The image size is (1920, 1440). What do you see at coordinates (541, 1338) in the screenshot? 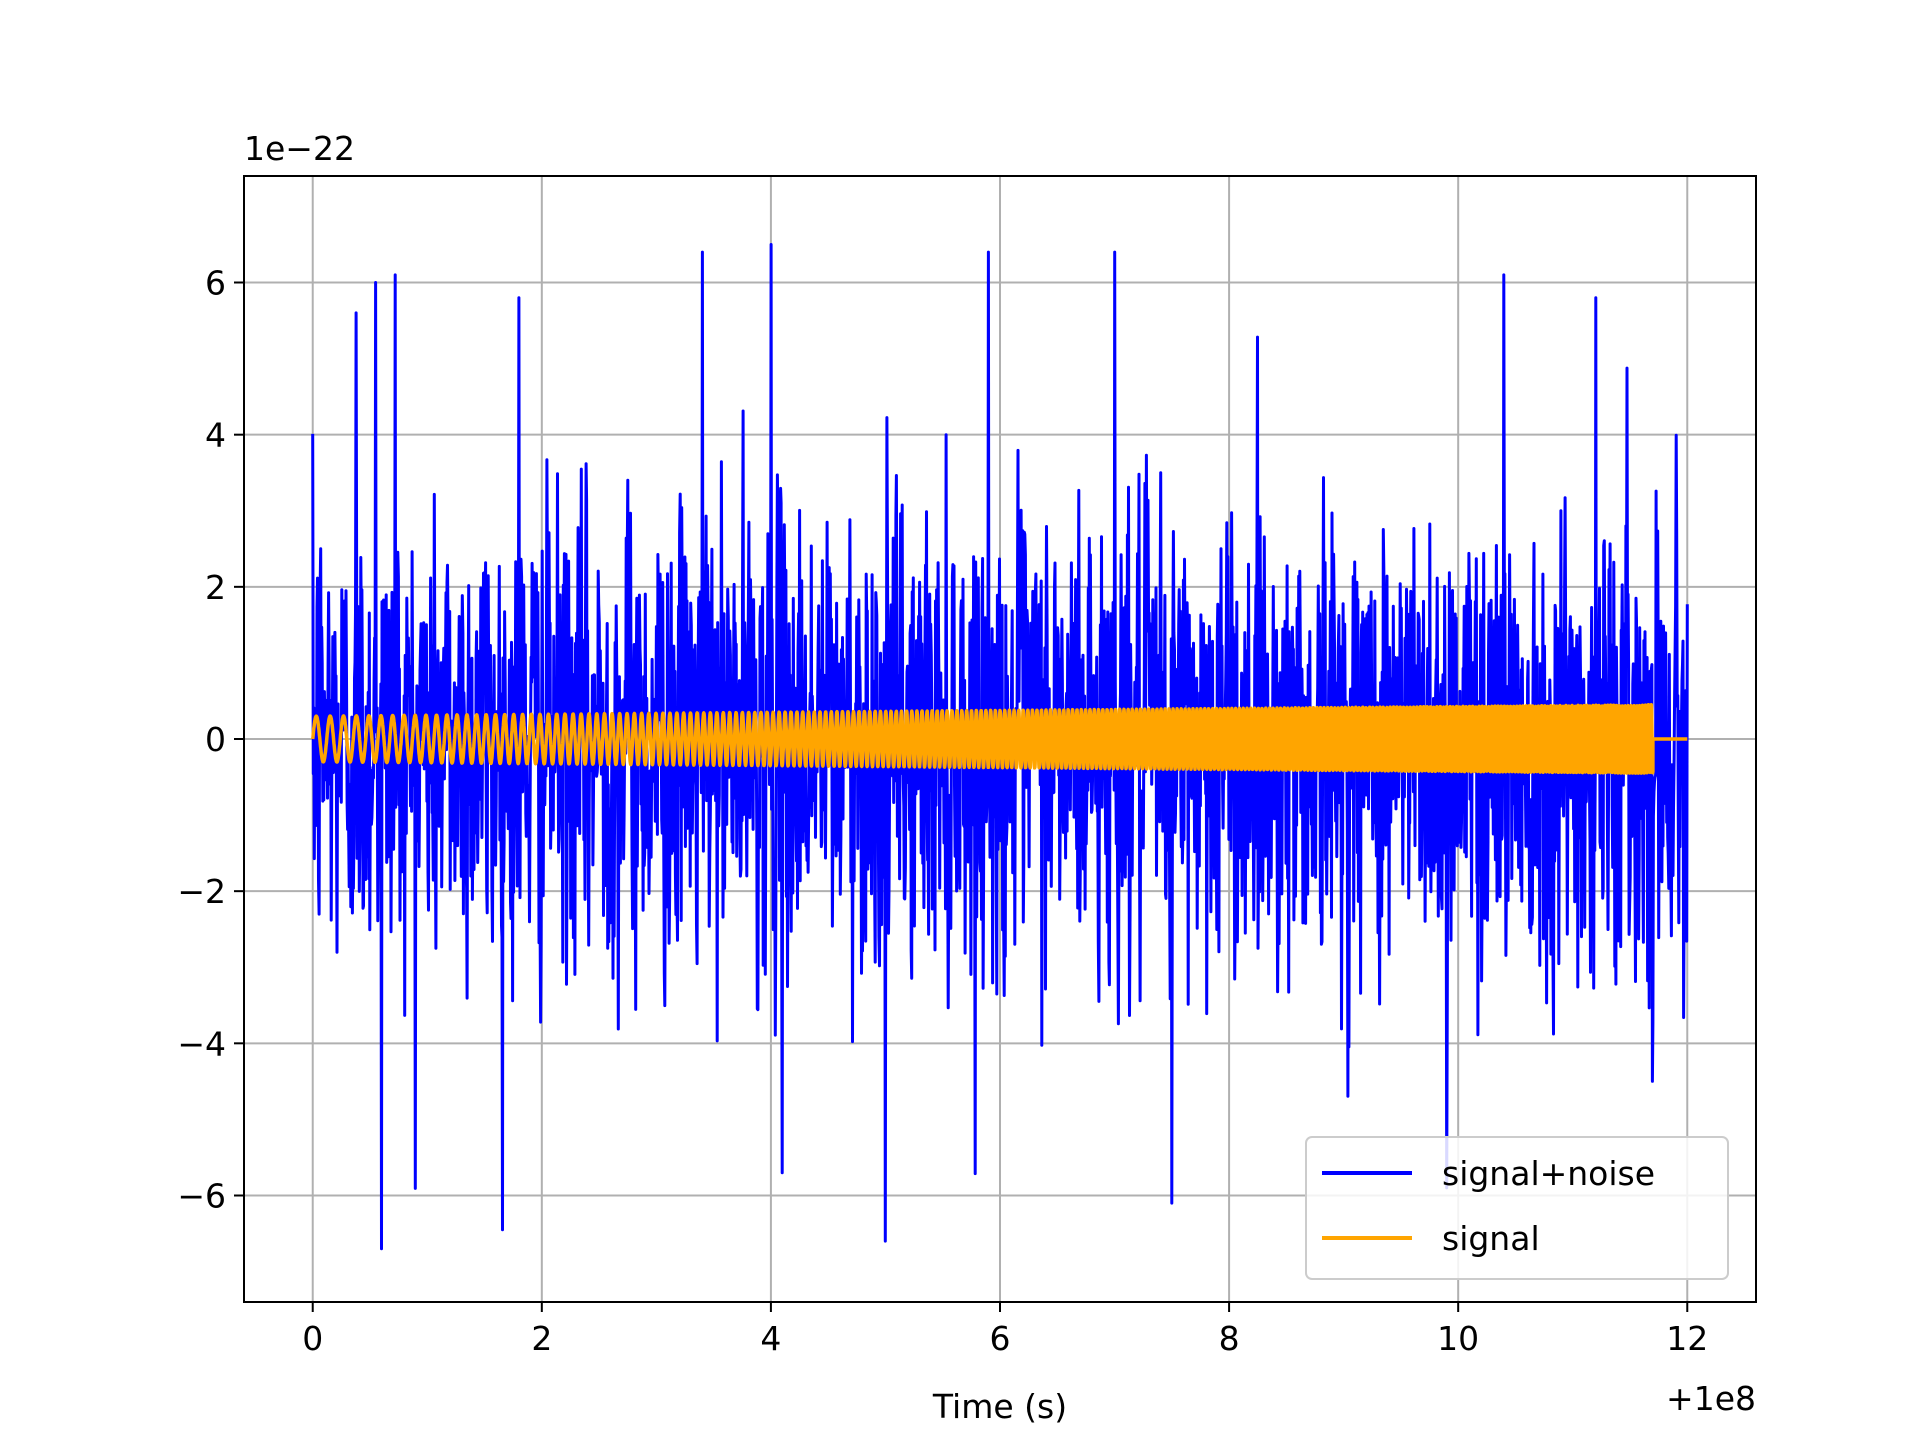
I see `x-tick-label: 2` at bounding box center [541, 1338].